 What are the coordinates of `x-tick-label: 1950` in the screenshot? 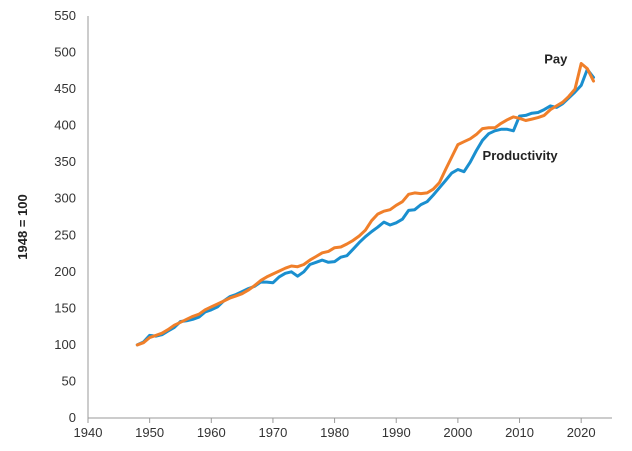 It's located at (149, 432).